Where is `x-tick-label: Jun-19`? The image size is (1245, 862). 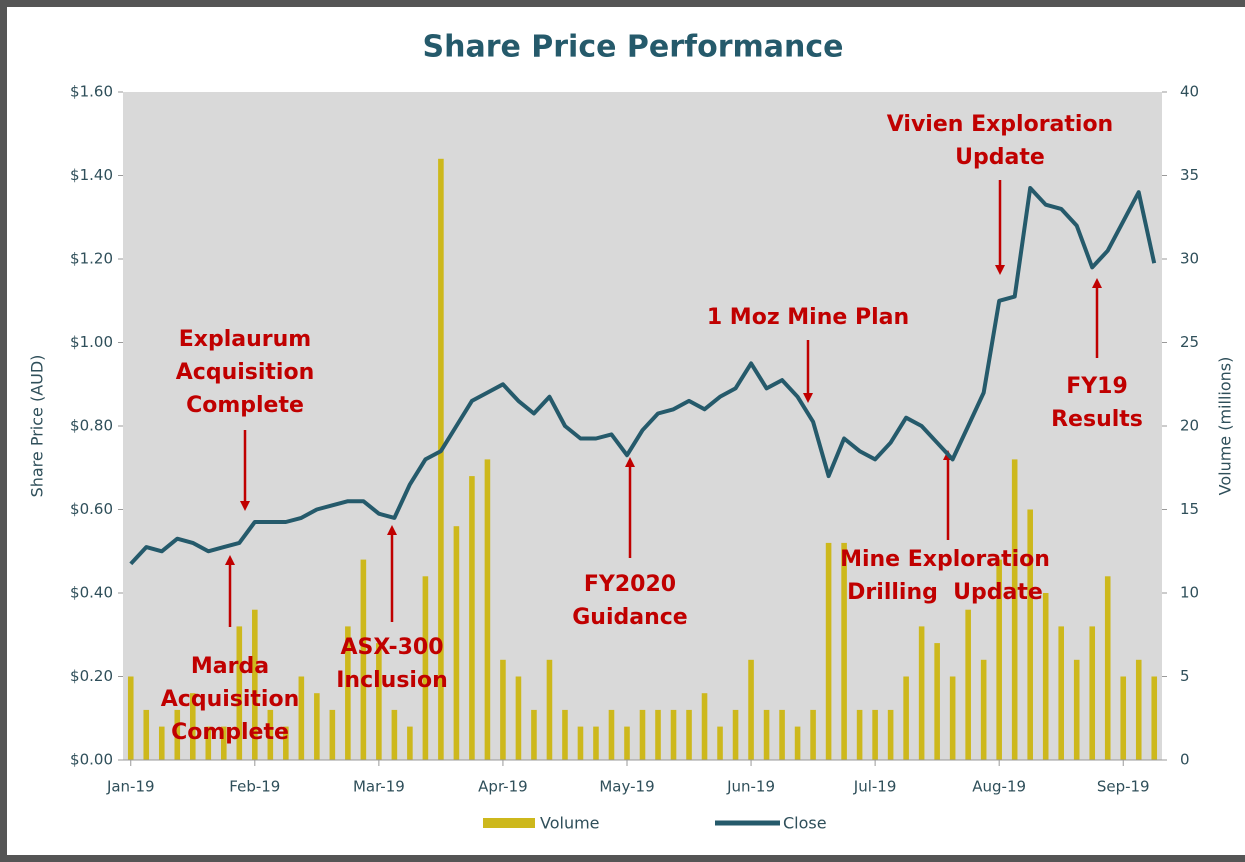 x-tick-label: Jun-19 is located at coordinates (750, 787).